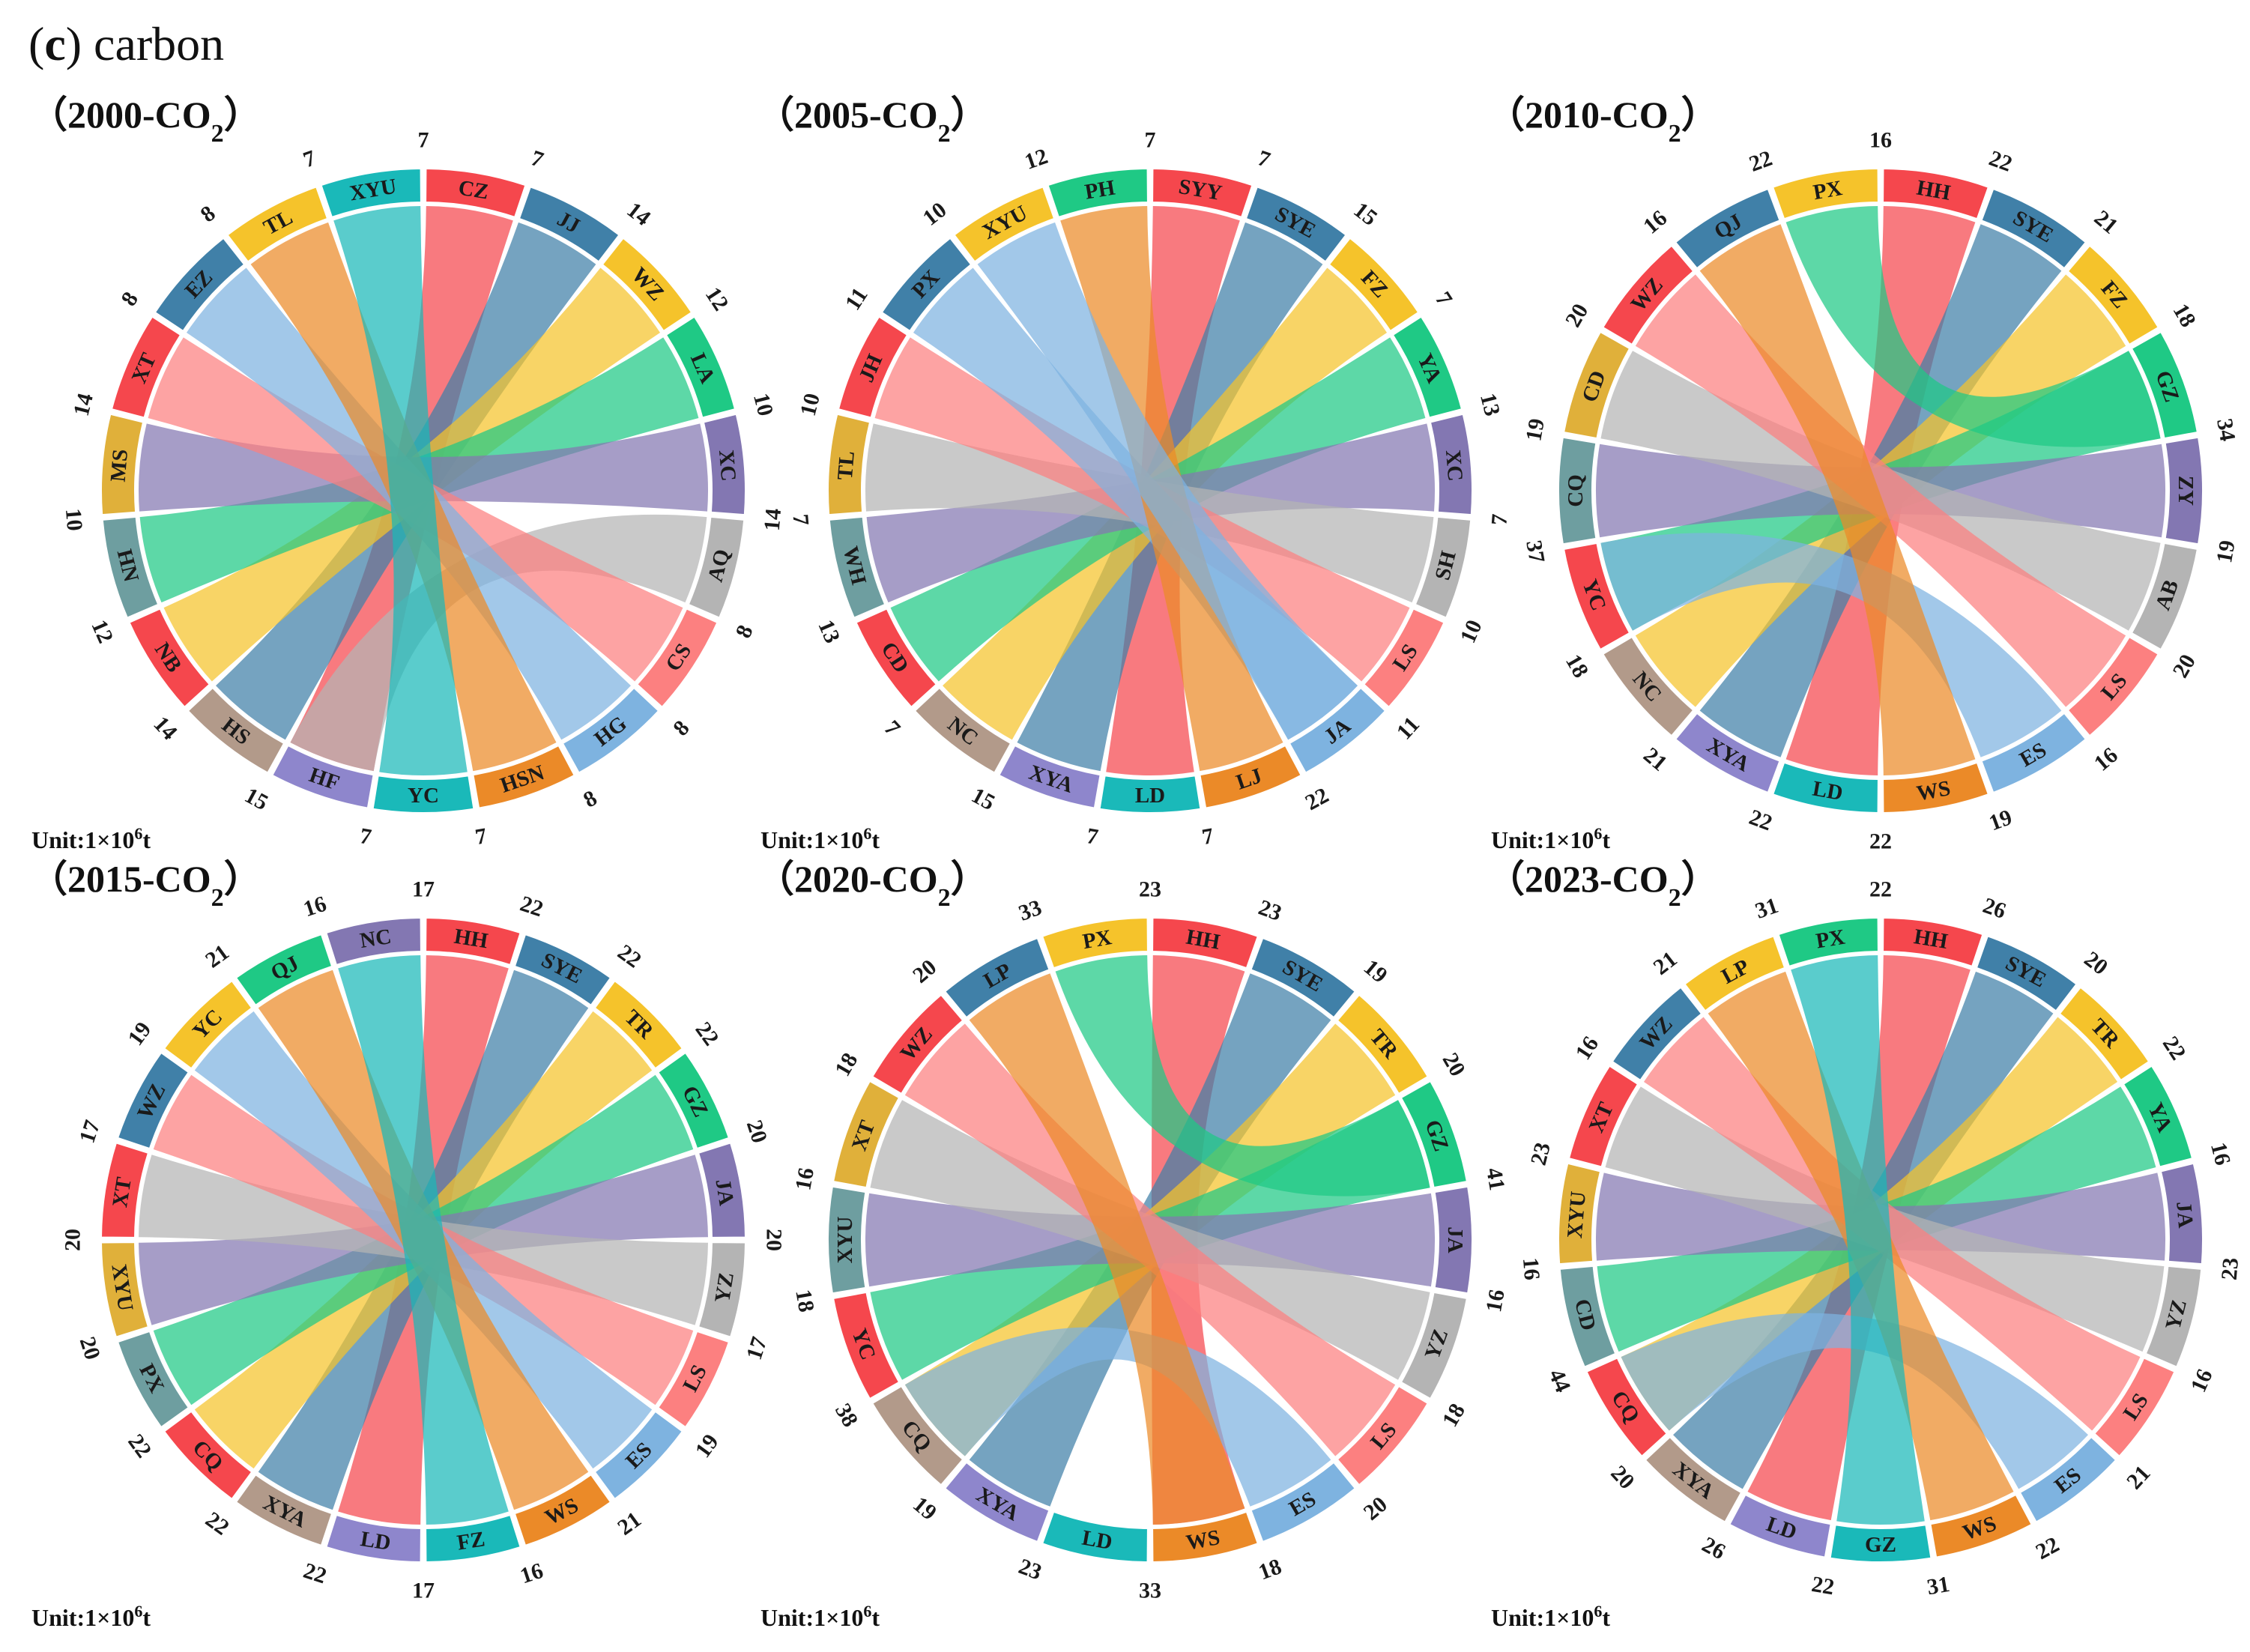 The height and width of the screenshot is (1652, 2250). I want to click on panel-title-main: （2010-CO, so click(1578, 115).